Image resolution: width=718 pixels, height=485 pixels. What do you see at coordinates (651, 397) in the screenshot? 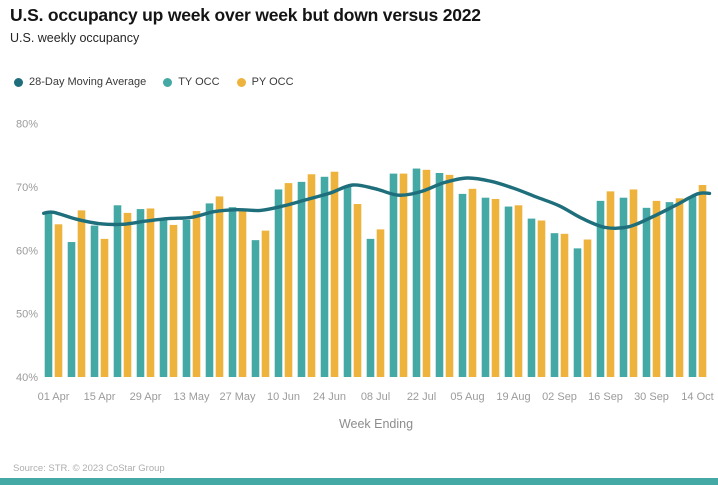
I see `x-tick-label: 30 Sep` at bounding box center [651, 397].